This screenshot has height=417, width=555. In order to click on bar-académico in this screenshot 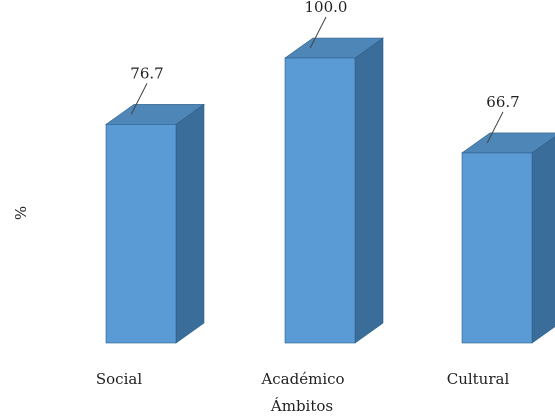, I will do `click(334, 190)`.